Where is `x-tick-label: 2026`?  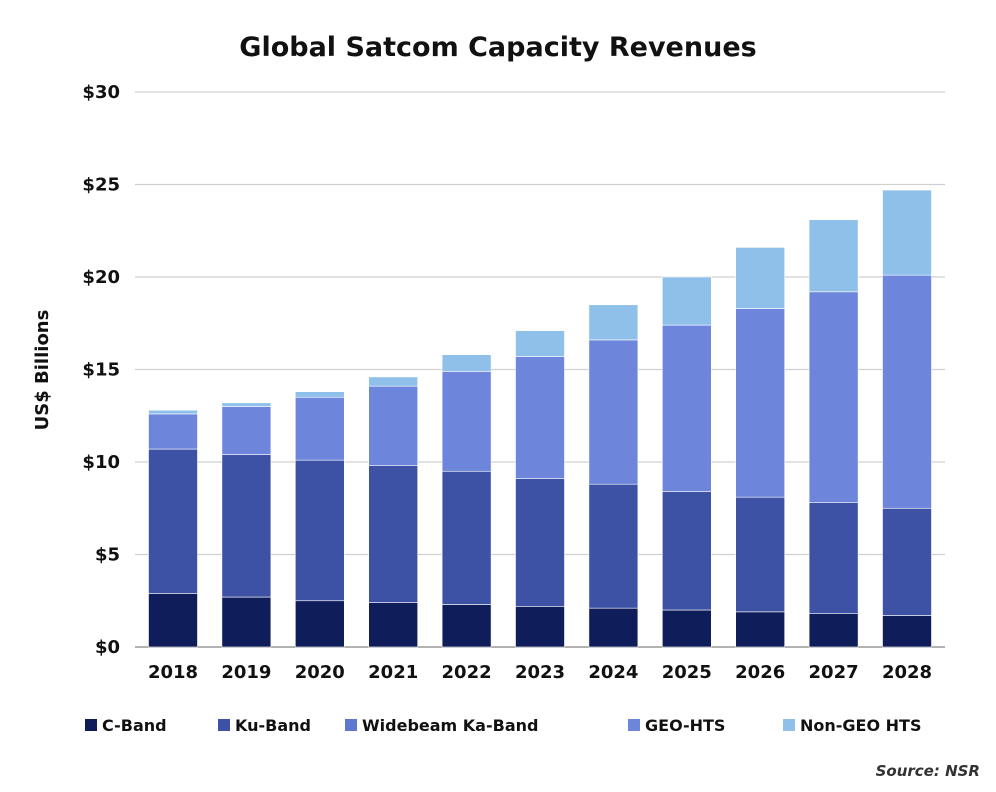
x-tick-label: 2026 is located at coordinates (760, 672).